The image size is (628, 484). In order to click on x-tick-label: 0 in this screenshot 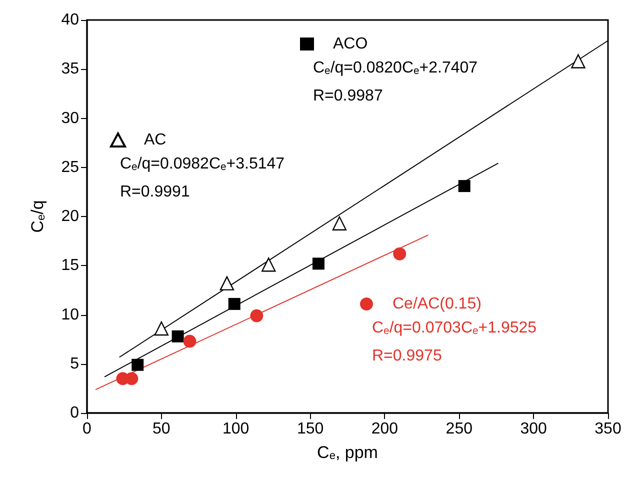, I will do `click(87, 429)`.